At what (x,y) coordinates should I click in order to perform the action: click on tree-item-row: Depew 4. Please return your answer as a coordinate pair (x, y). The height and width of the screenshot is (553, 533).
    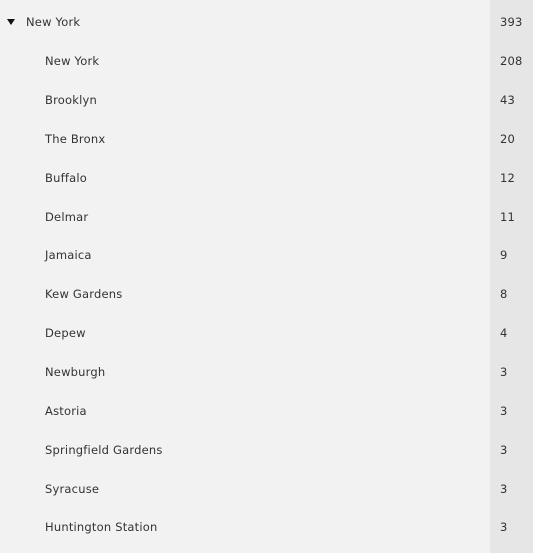
    Looking at the image, I should click on (266, 333).